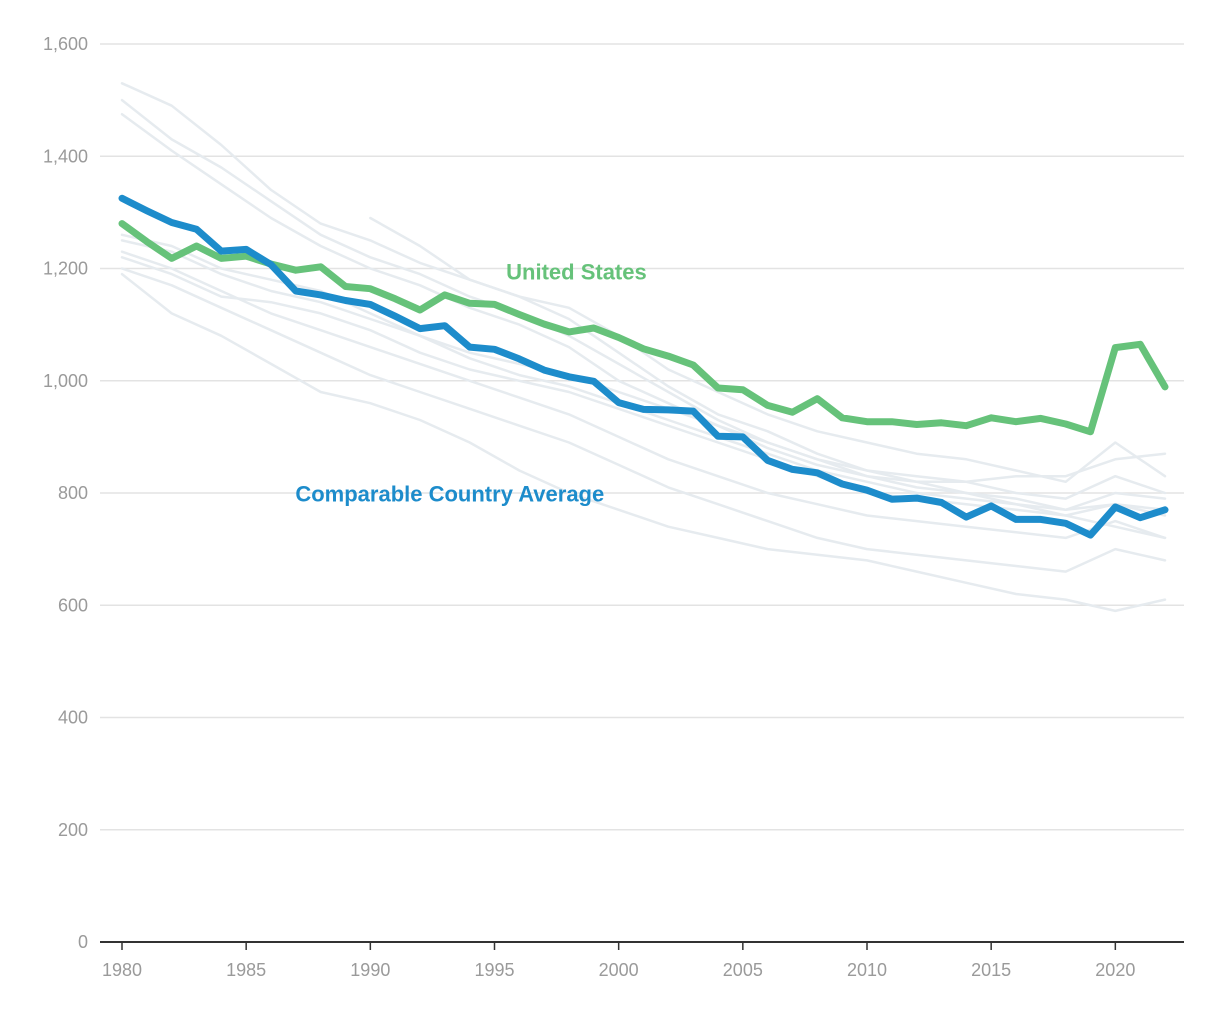 The height and width of the screenshot is (1012, 1220). I want to click on series-label-comparable-country-average: Comparable Country Average, so click(449, 493).